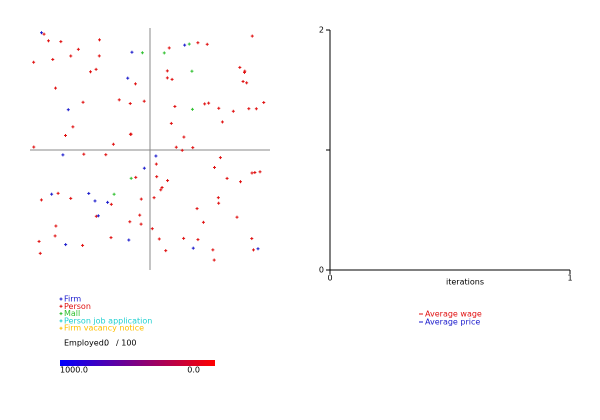 This screenshot has width=600, height=420. Describe the element at coordinates (126, 343) in the screenshot. I see `employed-total: / 100` at that location.